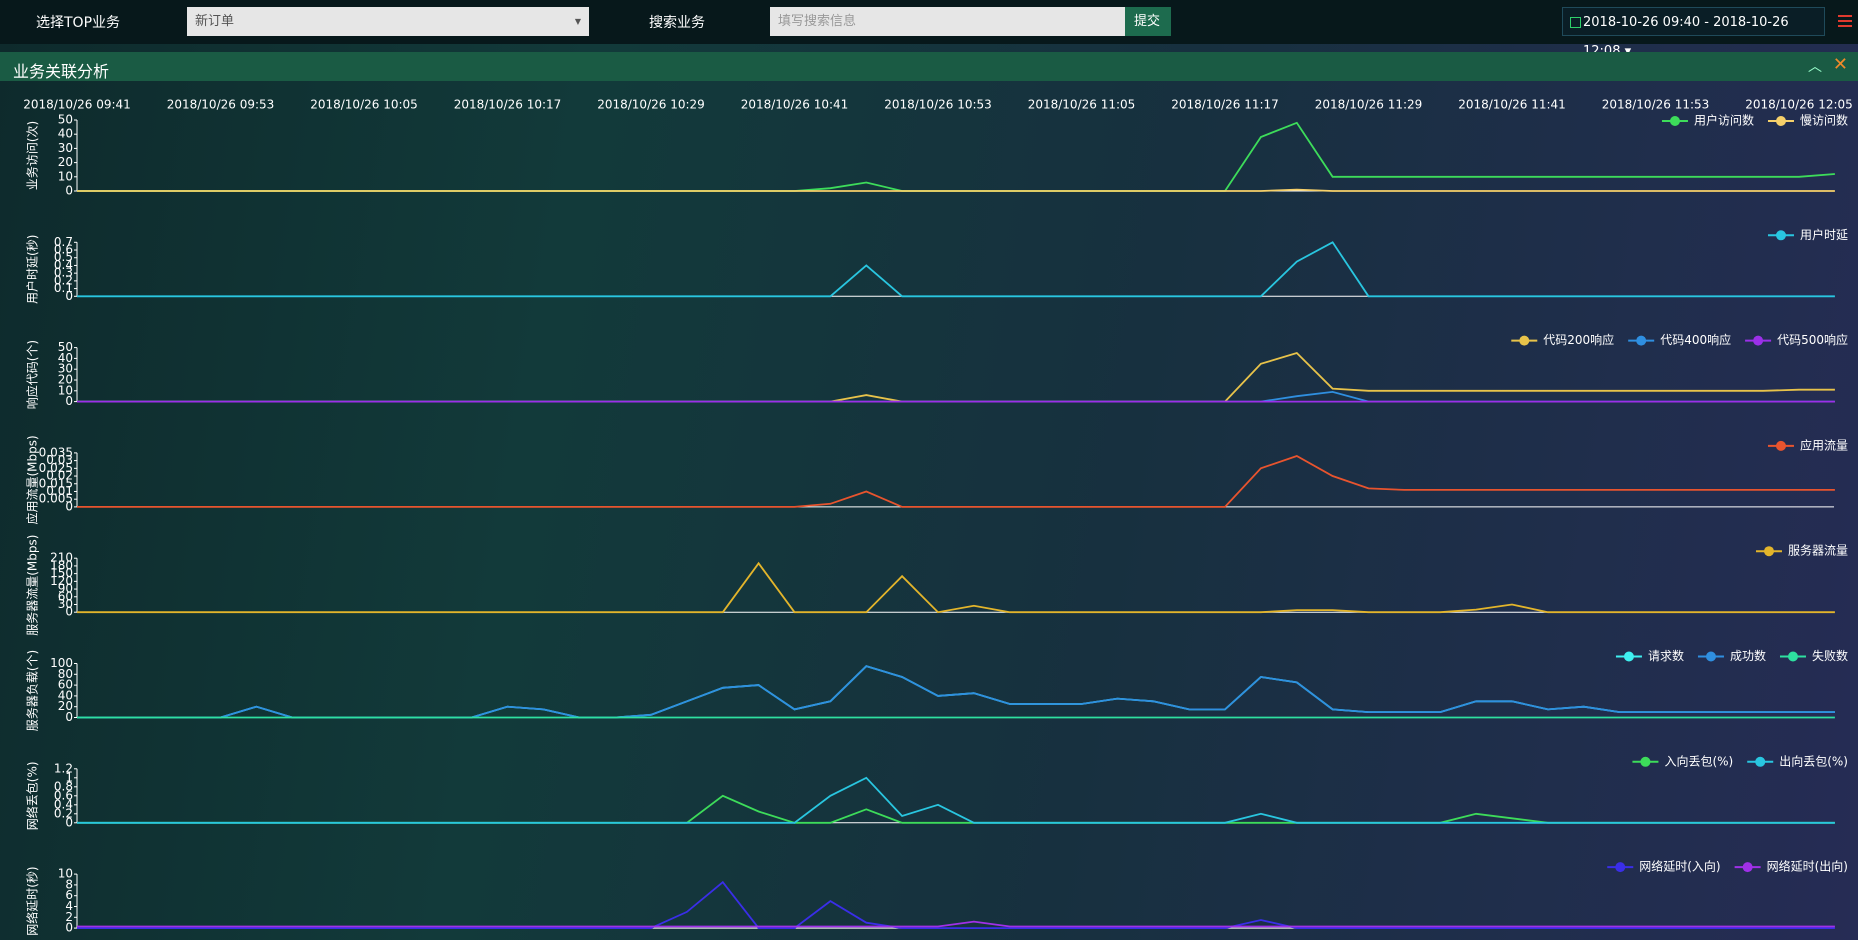 The width and height of the screenshot is (1858, 940). I want to click on business-select: 新订单, so click(388, 21).